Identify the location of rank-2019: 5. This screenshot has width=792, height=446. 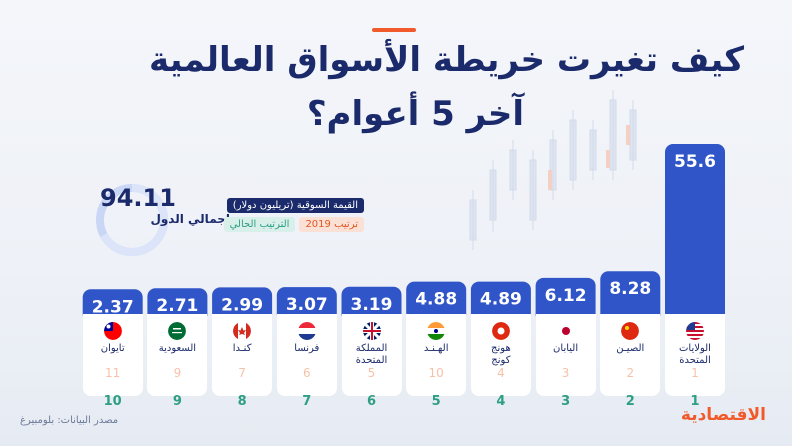
(371, 373).